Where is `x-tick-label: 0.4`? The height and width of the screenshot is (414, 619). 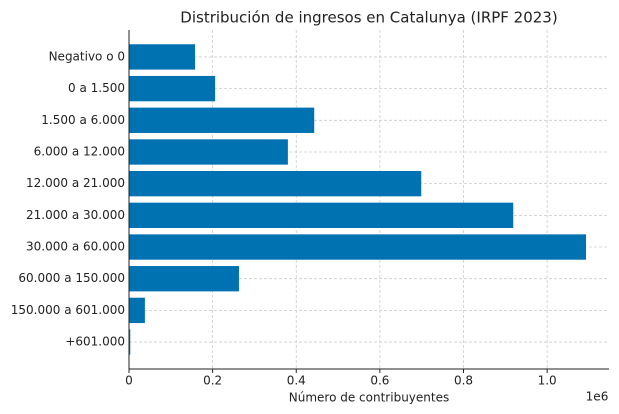 x-tick-label: 0.4 is located at coordinates (296, 381).